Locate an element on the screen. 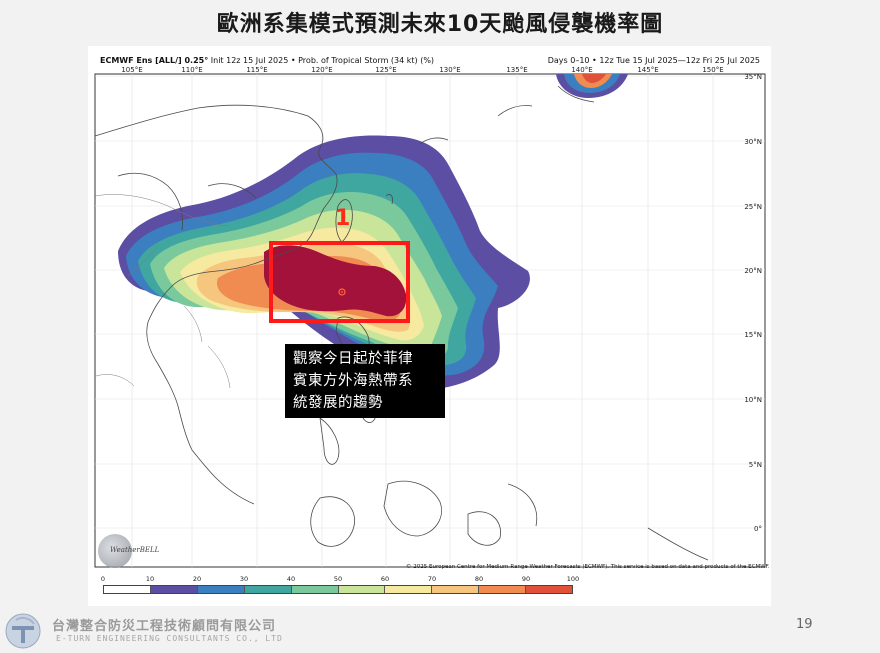 The height and width of the screenshot is (653, 880). callout-line: 統發展的趨勢 is located at coordinates (338, 403).